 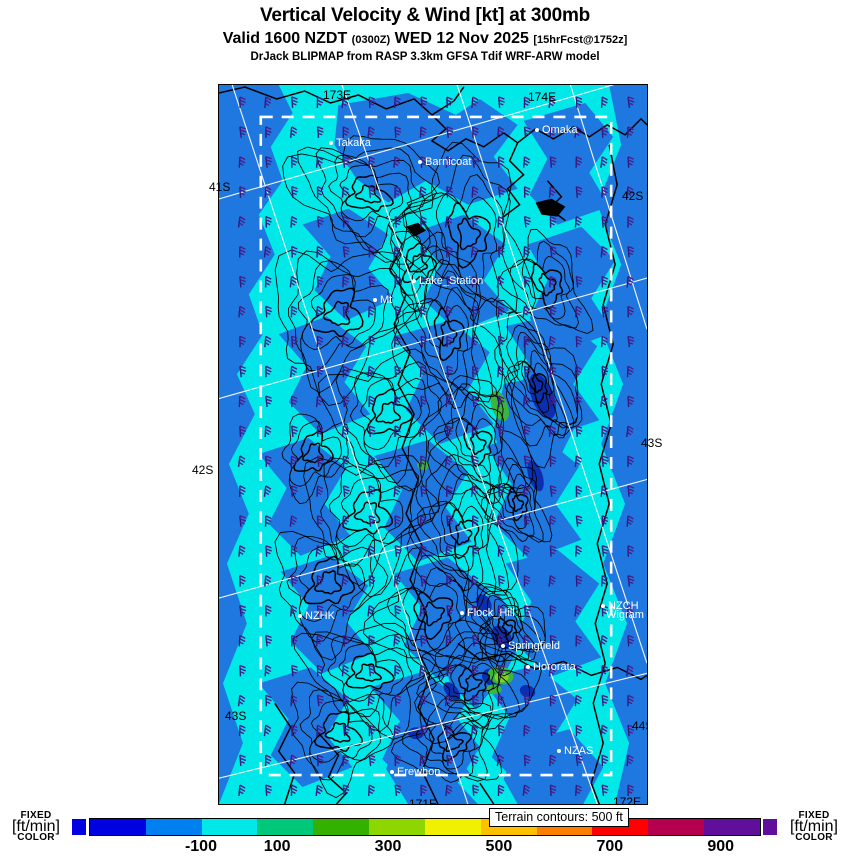 What do you see at coordinates (499, 846) in the screenshot?
I see `colorbar-tick: 500` at bounding box center [499, 846].